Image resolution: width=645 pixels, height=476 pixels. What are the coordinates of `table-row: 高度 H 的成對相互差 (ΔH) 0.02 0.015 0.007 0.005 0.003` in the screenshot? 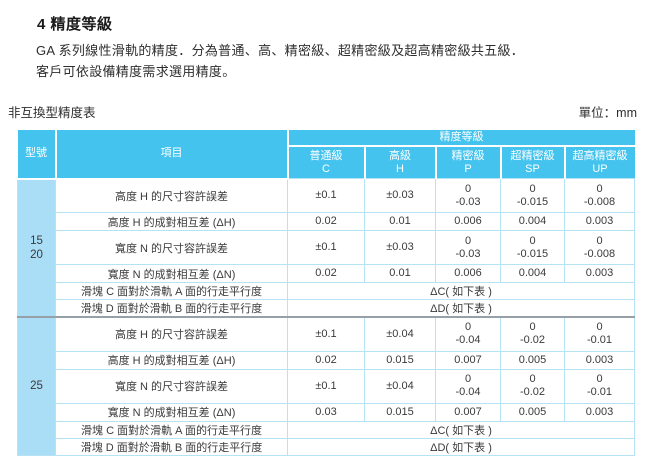 It's located at (326, 360).